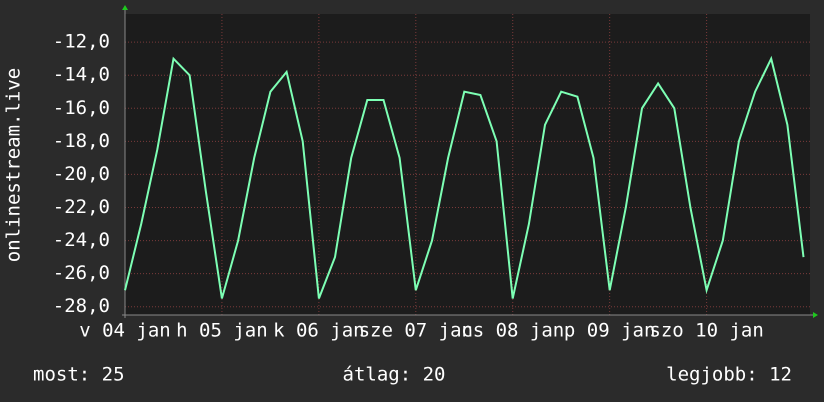 The height and width of the screenshot is (402, 824). I want to click on footer-current: most: 25, so click(79, 375).